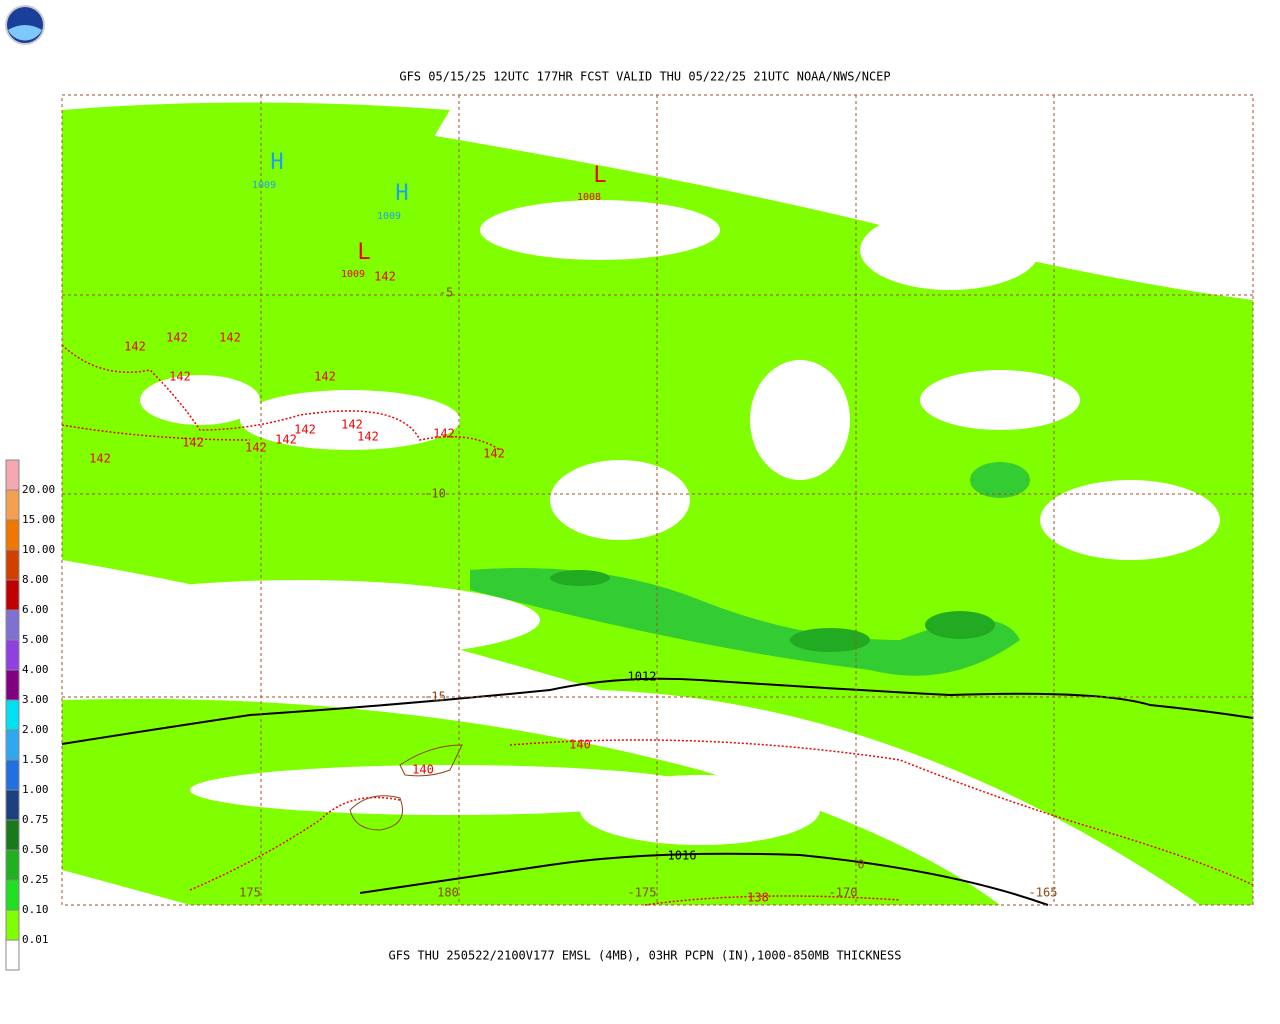 Image resolution: width=1280 pixels, height=1024 pixels. I want to click on legend-label: 0.10, so click(35, 909).